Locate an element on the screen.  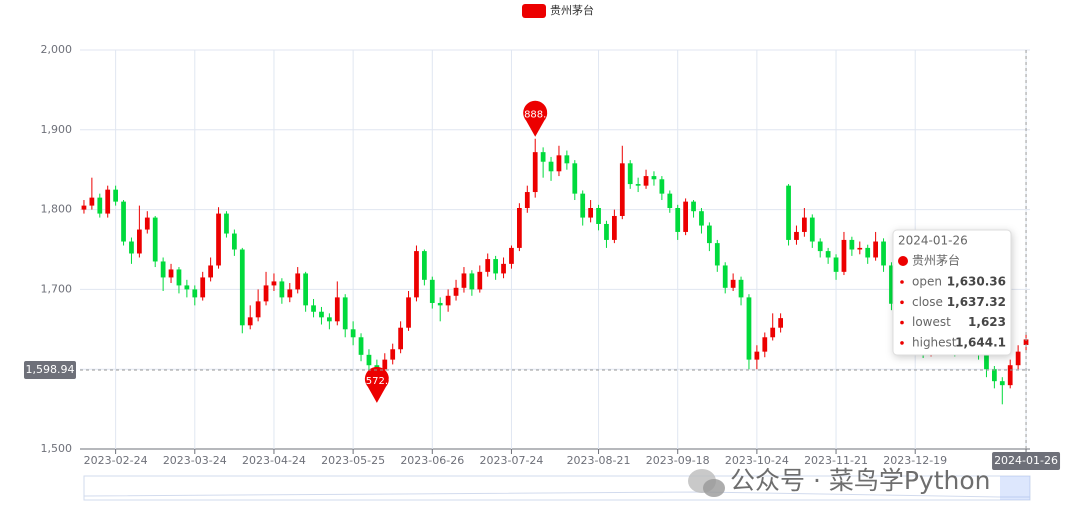
zoom-window is located at coordinates (1015, 488).